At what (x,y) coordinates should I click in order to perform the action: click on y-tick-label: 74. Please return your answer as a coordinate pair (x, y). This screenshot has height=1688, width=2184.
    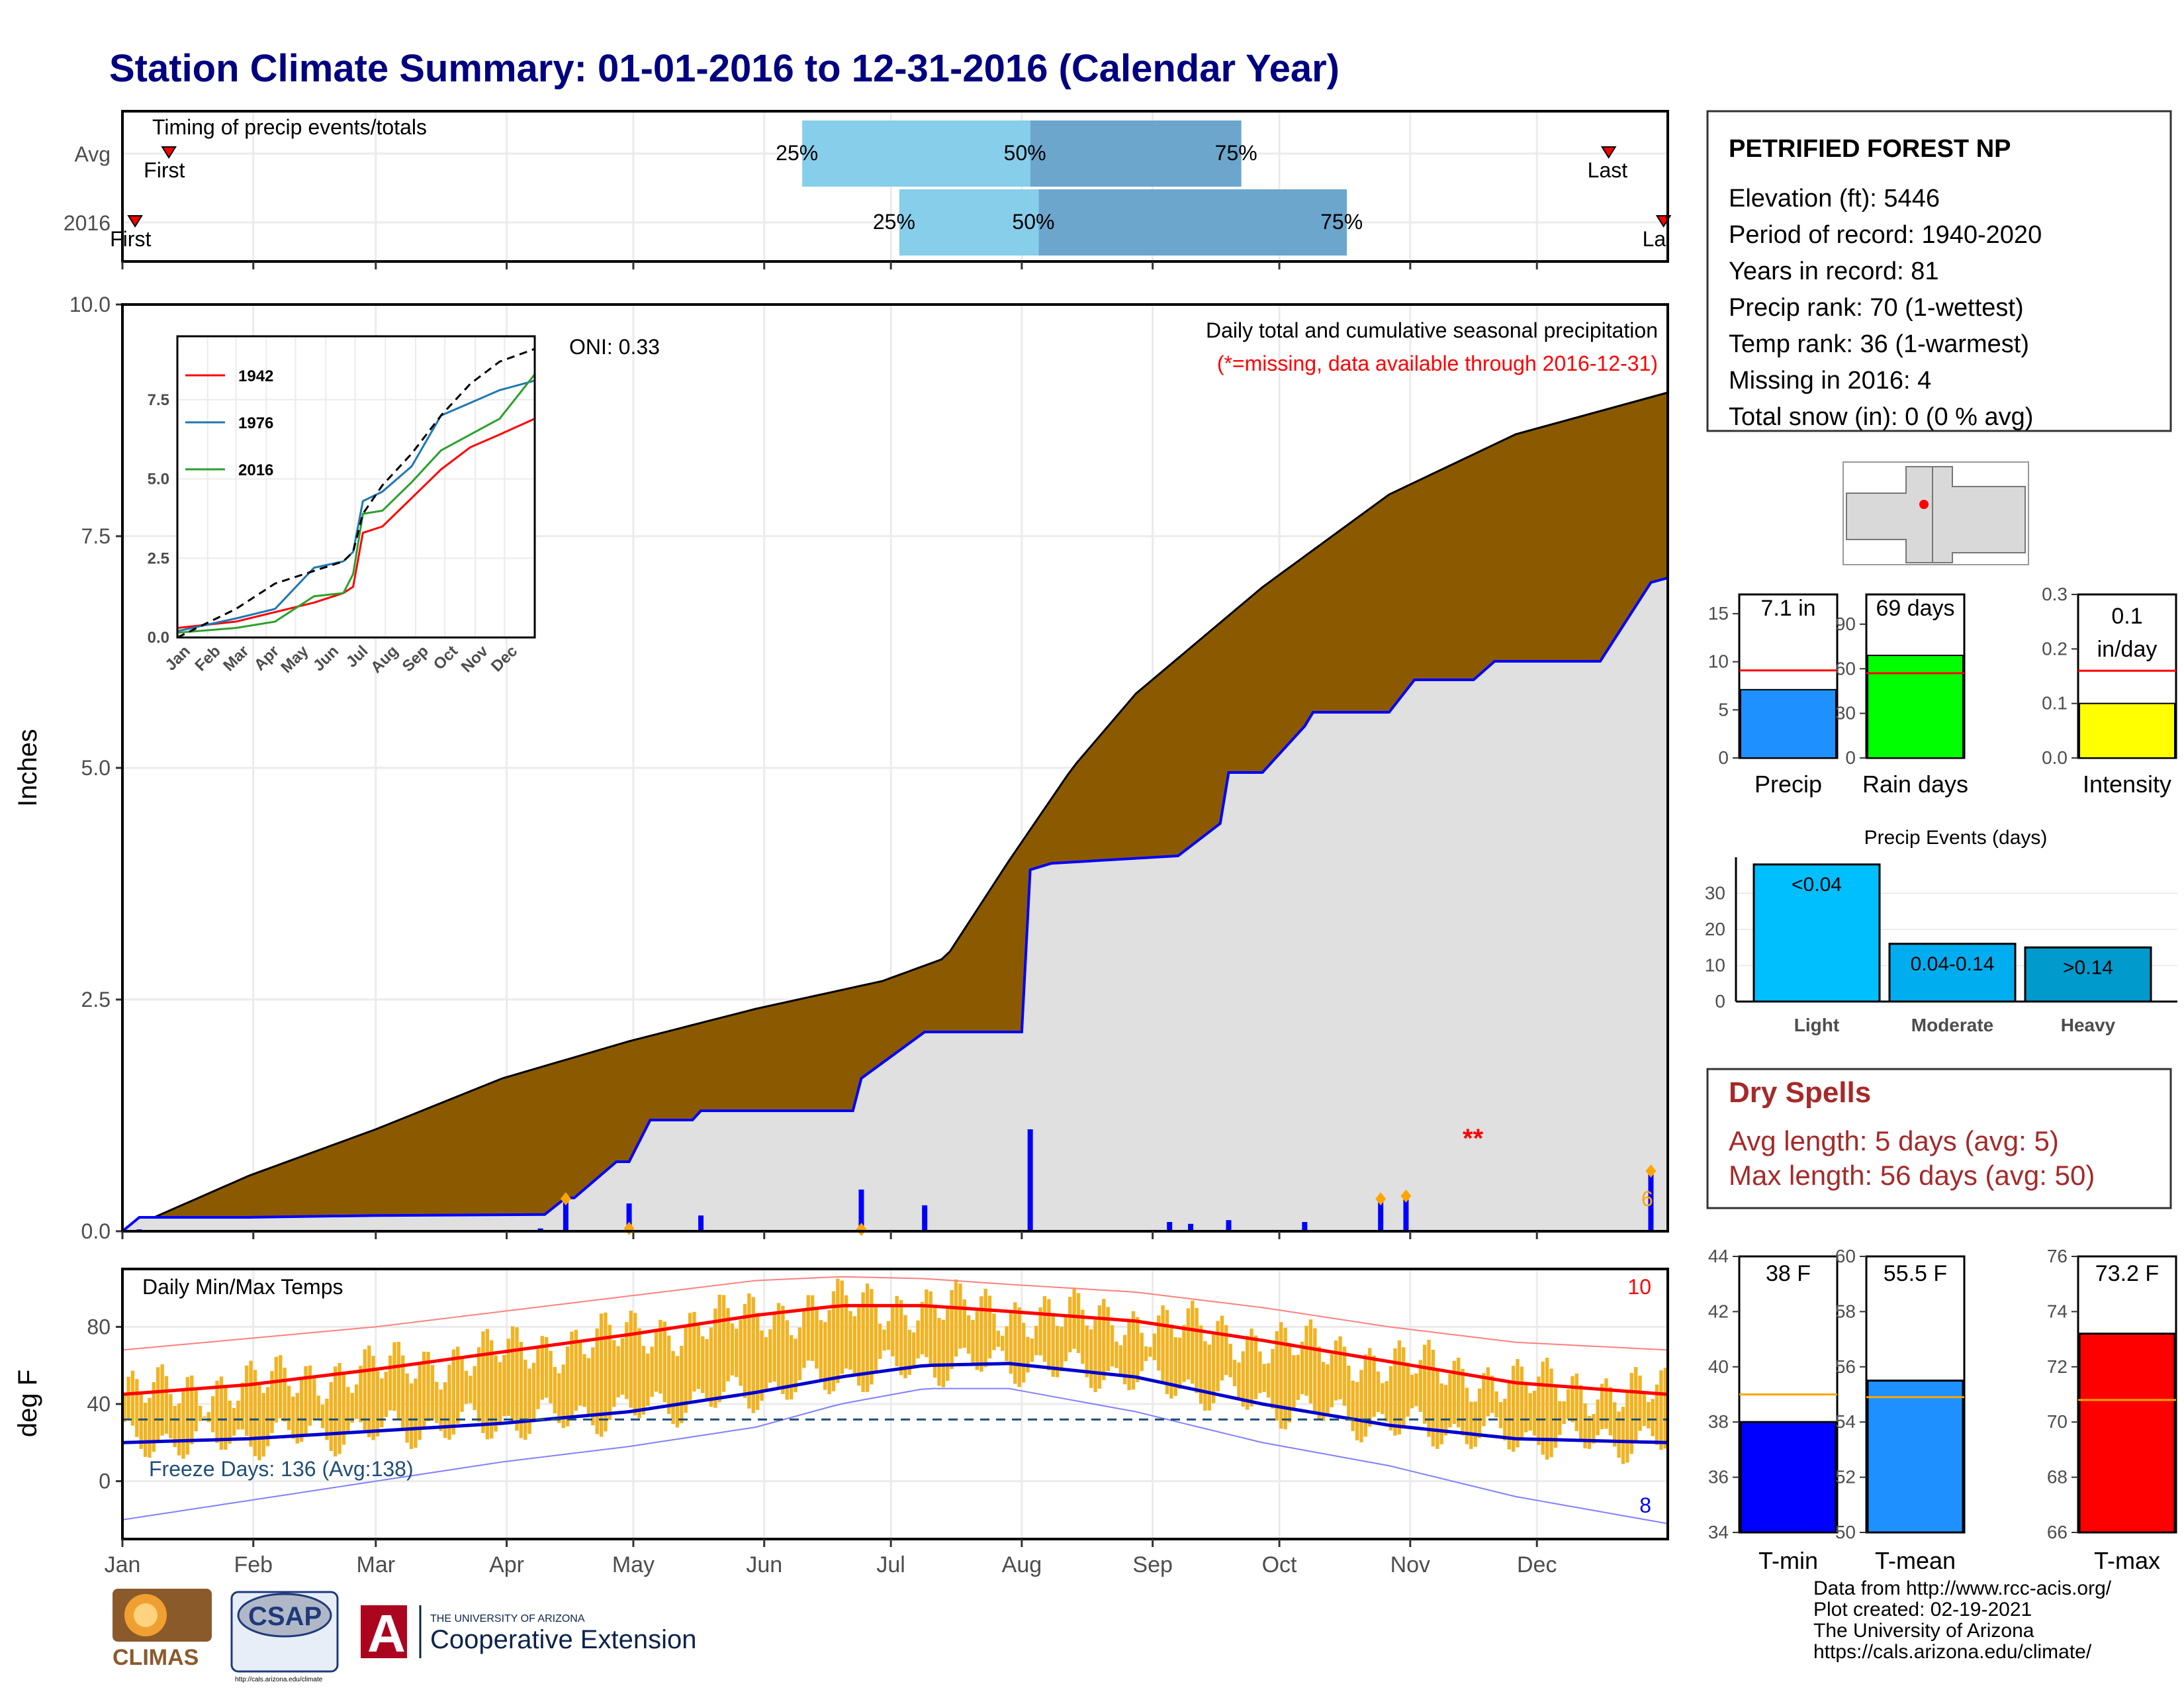
    Looking at the image, I should click on (2057, 1311).